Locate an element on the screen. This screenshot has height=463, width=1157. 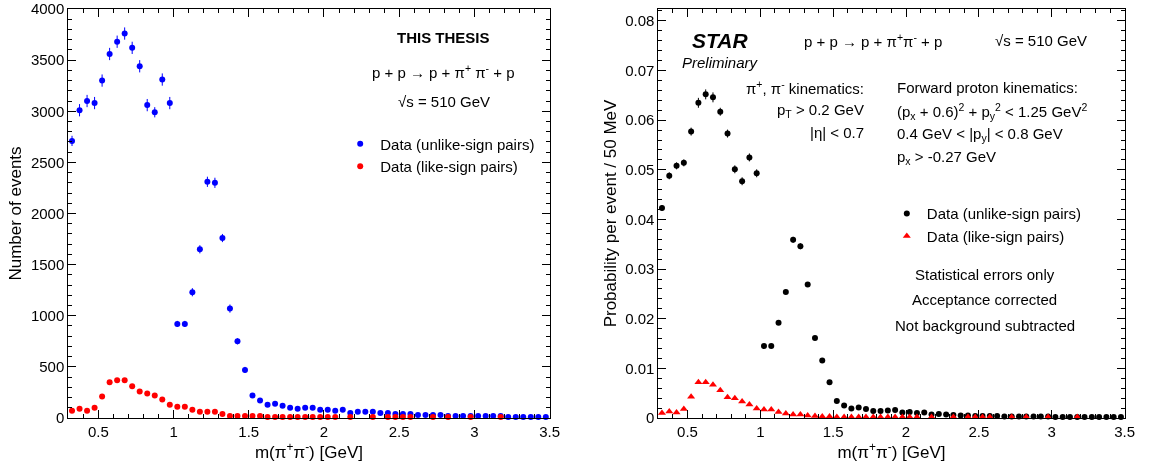
annotation: p + p → p + π$^{+}$ π$^{-}$ + p is located at coordinates (443, 72).